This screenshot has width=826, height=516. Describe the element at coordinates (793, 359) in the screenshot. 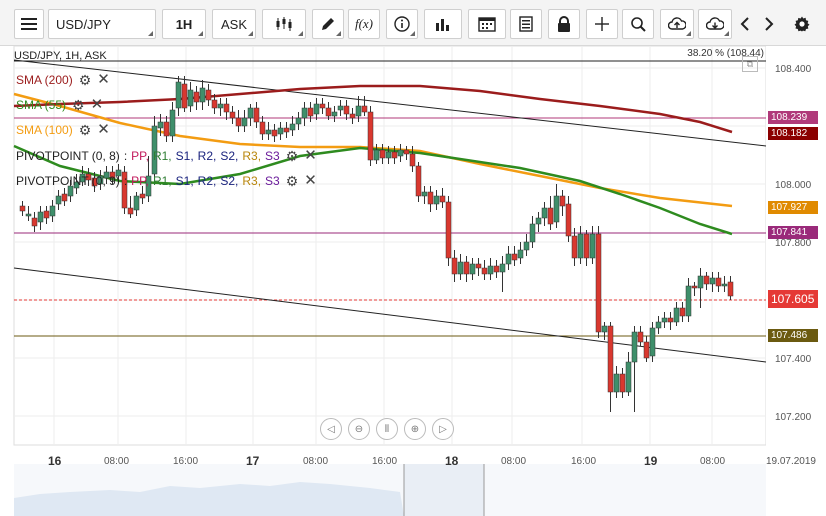

I see `y-axis-label: 107.400` at that location.